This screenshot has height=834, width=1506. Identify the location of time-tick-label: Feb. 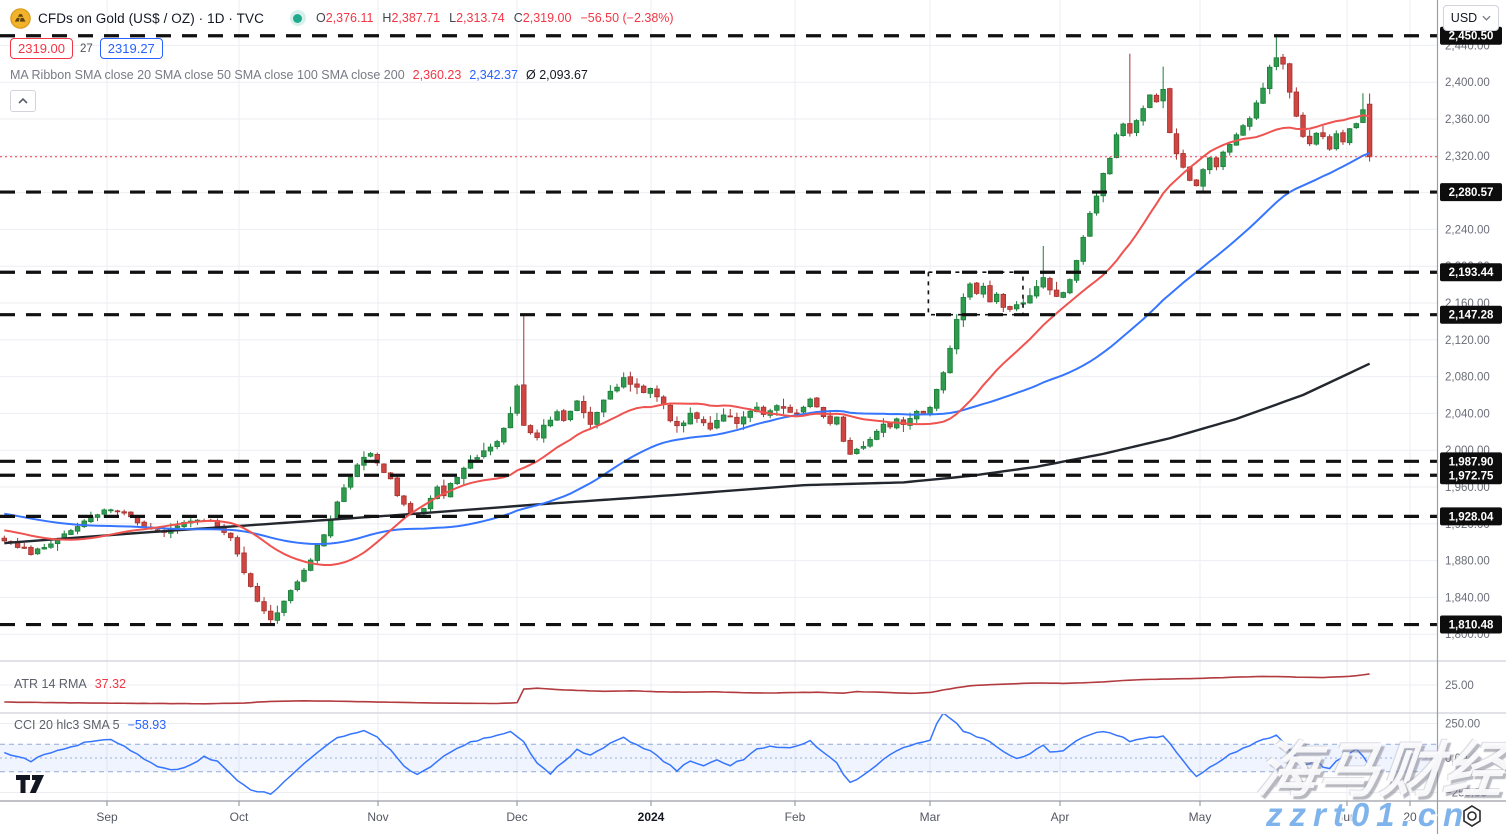
(795, 817).